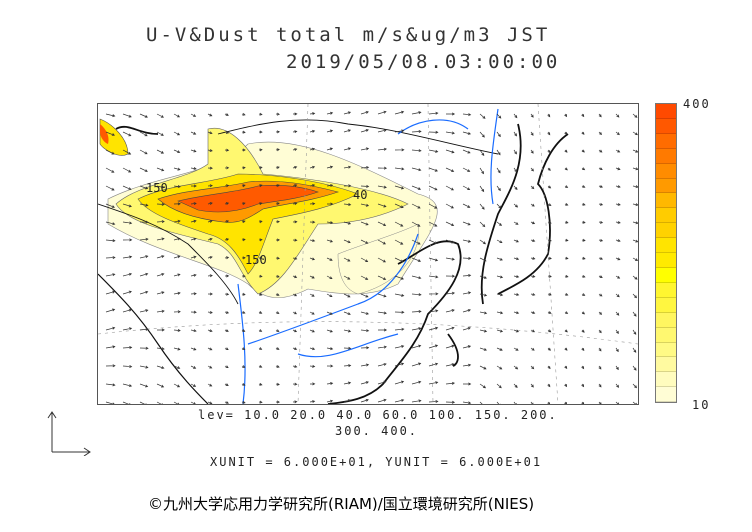 This screenshot has height=532, width=752. I want to click on vector-units: XUNIT = 6.000E+01, YUNIT = 6.000E+01, so click(376, 462).